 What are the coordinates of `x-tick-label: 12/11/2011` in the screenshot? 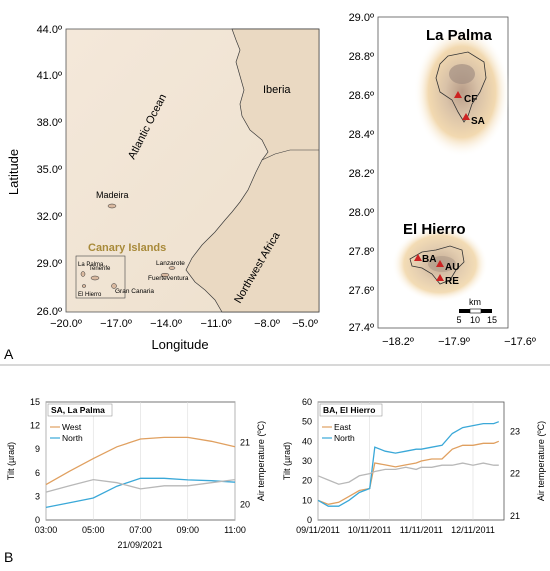 It's located at (473, 530).